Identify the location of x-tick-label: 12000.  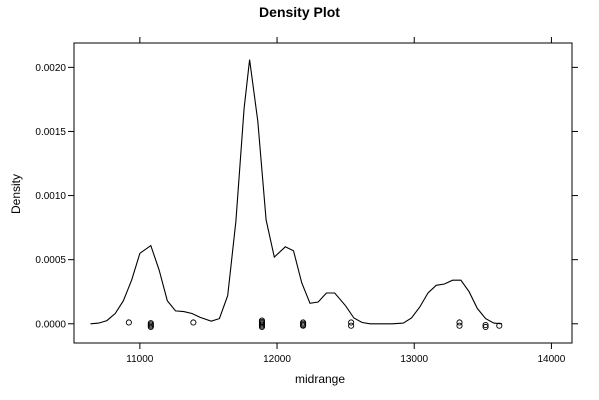
(277, 359).